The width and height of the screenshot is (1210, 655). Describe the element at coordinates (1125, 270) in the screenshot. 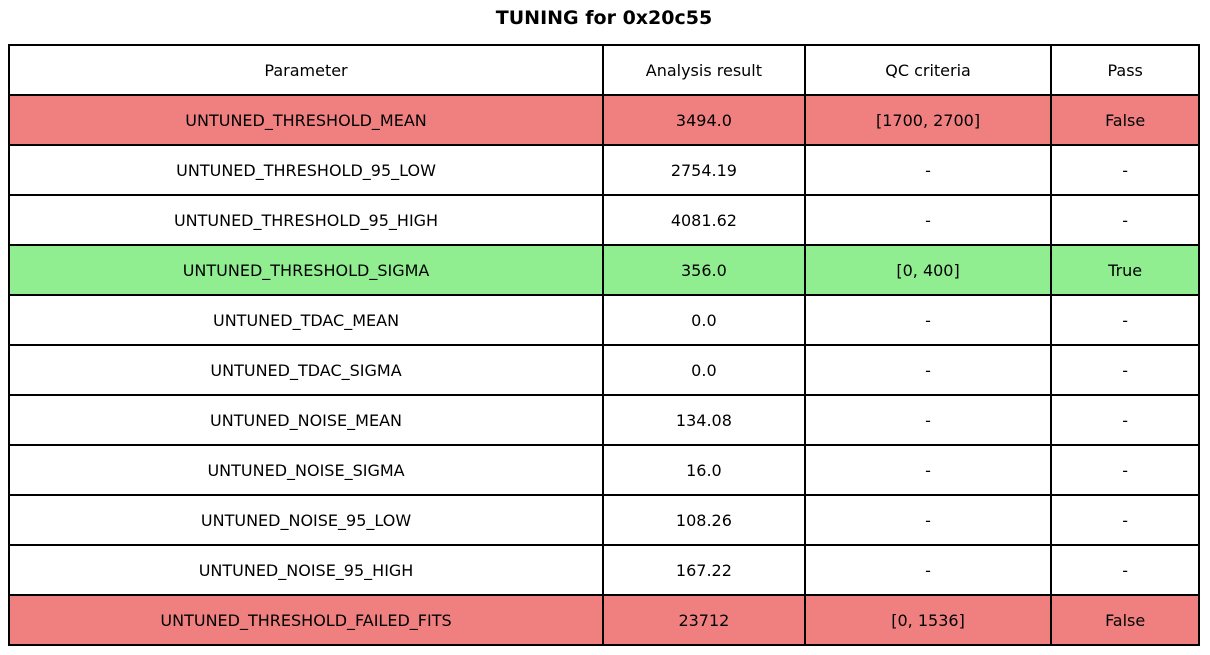

I see `cell-pass: True` at that location.